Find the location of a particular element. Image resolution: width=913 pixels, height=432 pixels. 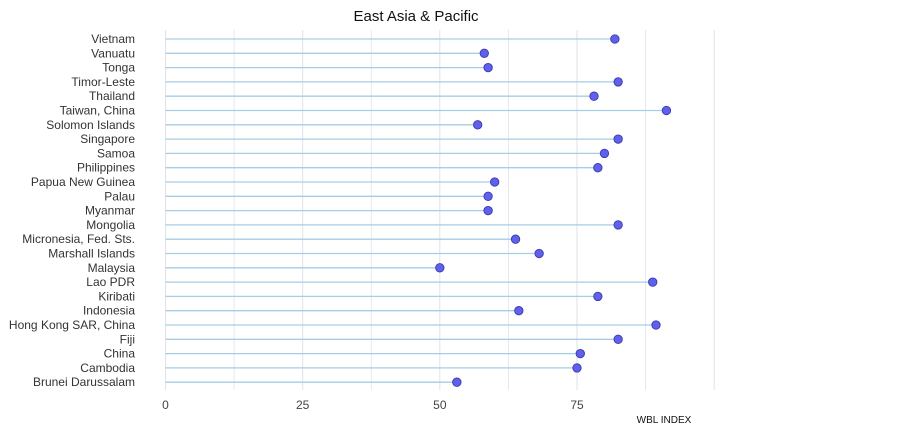

category-label: Singapore is located at coordinates (107, 139).